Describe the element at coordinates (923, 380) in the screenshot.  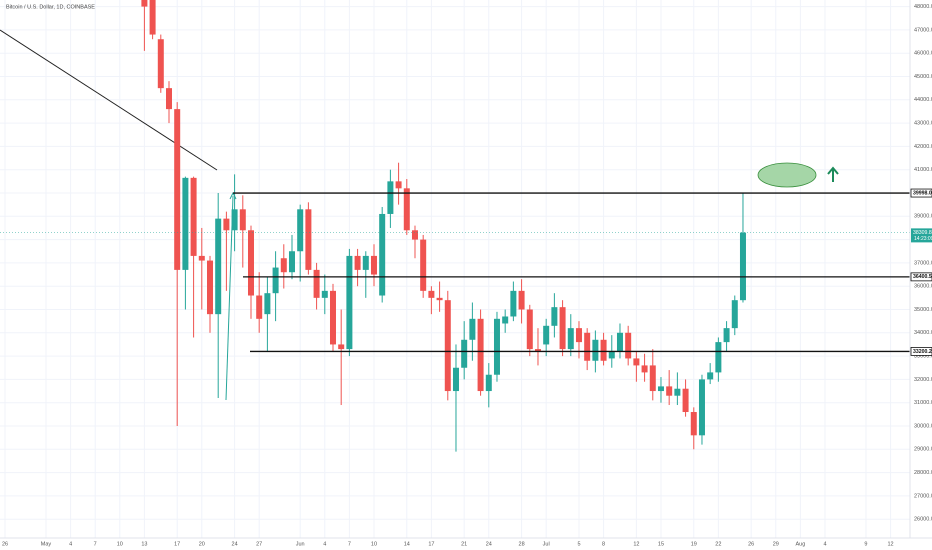
I see `y-tick-label: 32000.00` at that location.